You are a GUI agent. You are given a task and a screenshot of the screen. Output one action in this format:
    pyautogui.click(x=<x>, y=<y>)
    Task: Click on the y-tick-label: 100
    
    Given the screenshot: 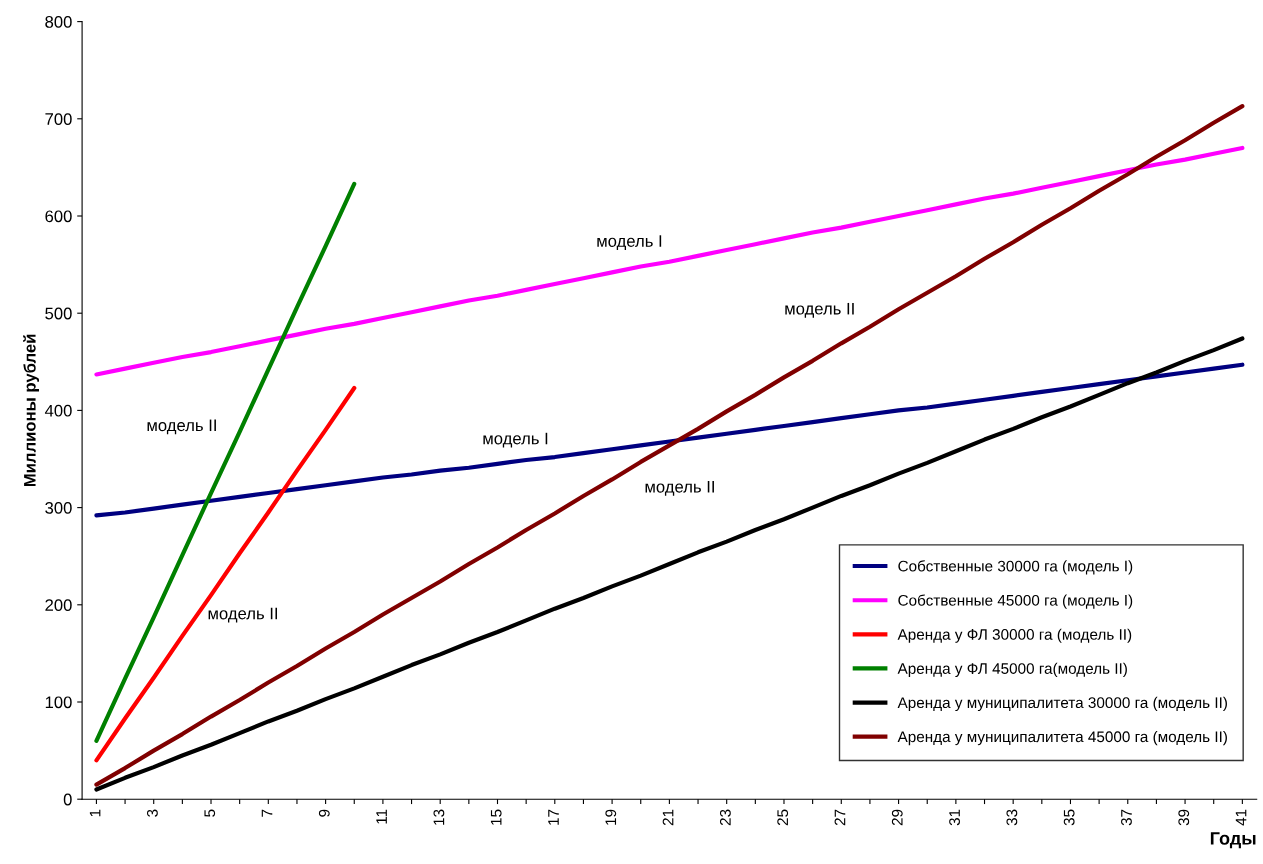 What is the action you would take?
    pyautogui.click(x=58, y=702)
    